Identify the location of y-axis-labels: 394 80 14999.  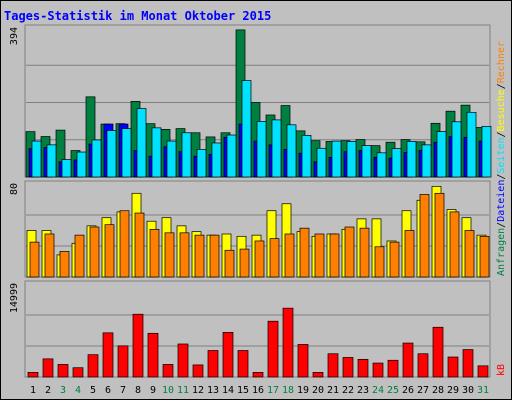
(14, 170).